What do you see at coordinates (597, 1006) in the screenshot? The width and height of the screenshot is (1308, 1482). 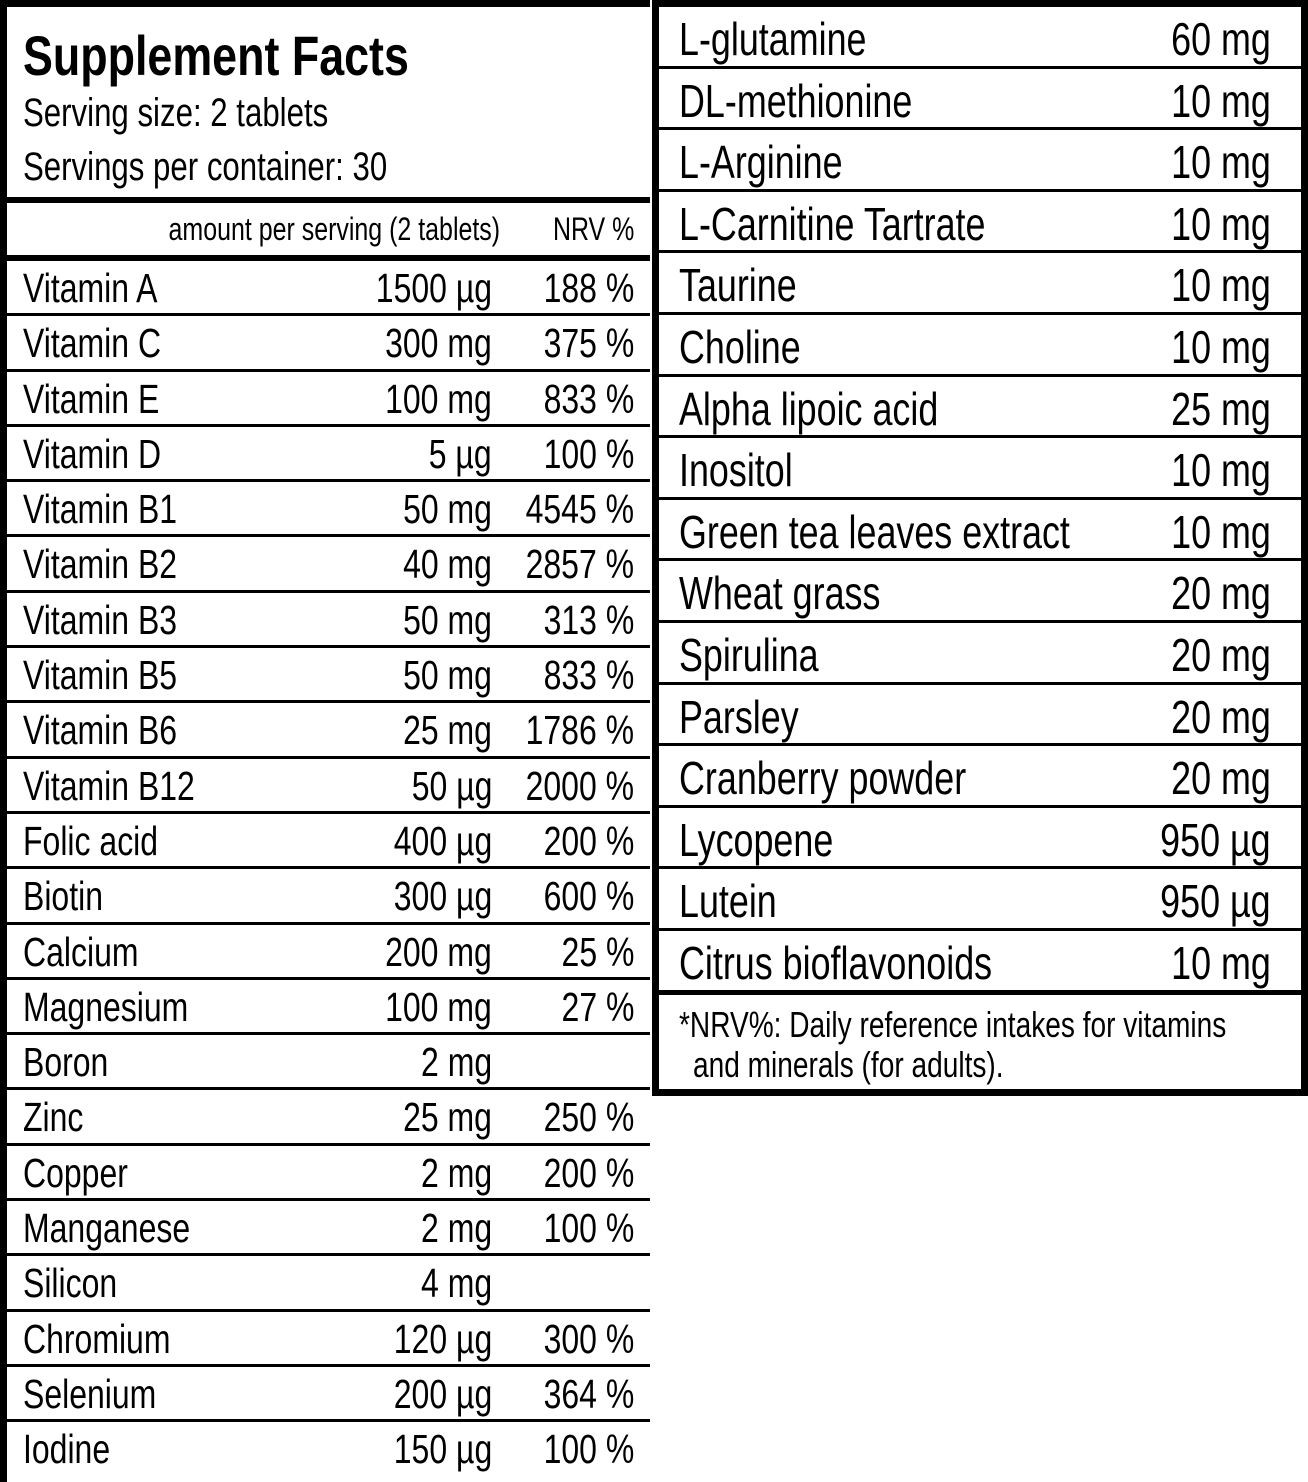 I see `nutrient-nrv: 27 %` at bounding box center [597, 1006].